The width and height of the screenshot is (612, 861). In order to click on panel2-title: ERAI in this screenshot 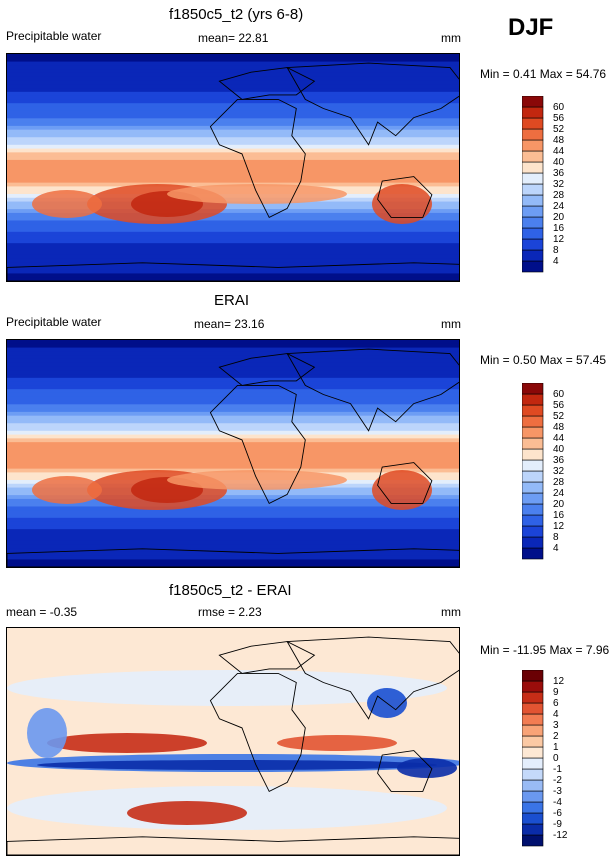, I will do `click(232, 300)`.